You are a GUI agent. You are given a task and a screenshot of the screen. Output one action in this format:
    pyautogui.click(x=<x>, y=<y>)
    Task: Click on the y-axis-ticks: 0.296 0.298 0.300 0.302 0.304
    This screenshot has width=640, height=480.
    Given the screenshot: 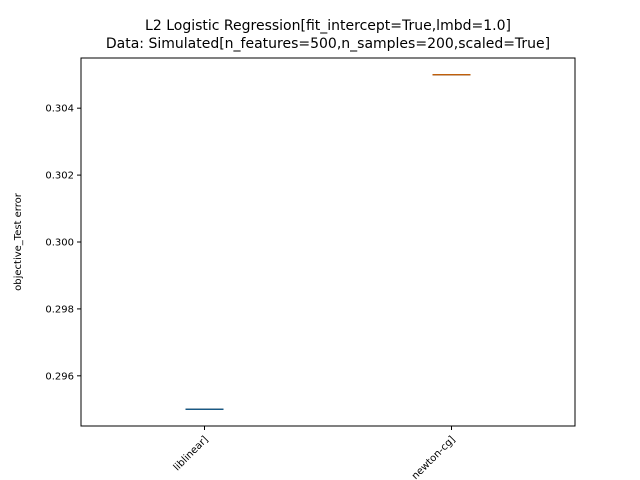 What is the action you would take?
    pyautogui.click(x=63, y=243)
    